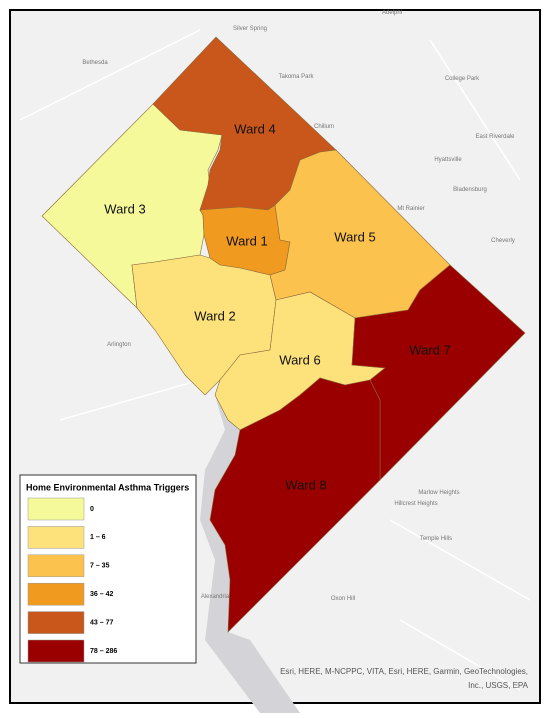  What do you see at coordinates (354, 236) in the screenshot?
I see `ward-label: Ward 5` at bounding box center [354, 236].